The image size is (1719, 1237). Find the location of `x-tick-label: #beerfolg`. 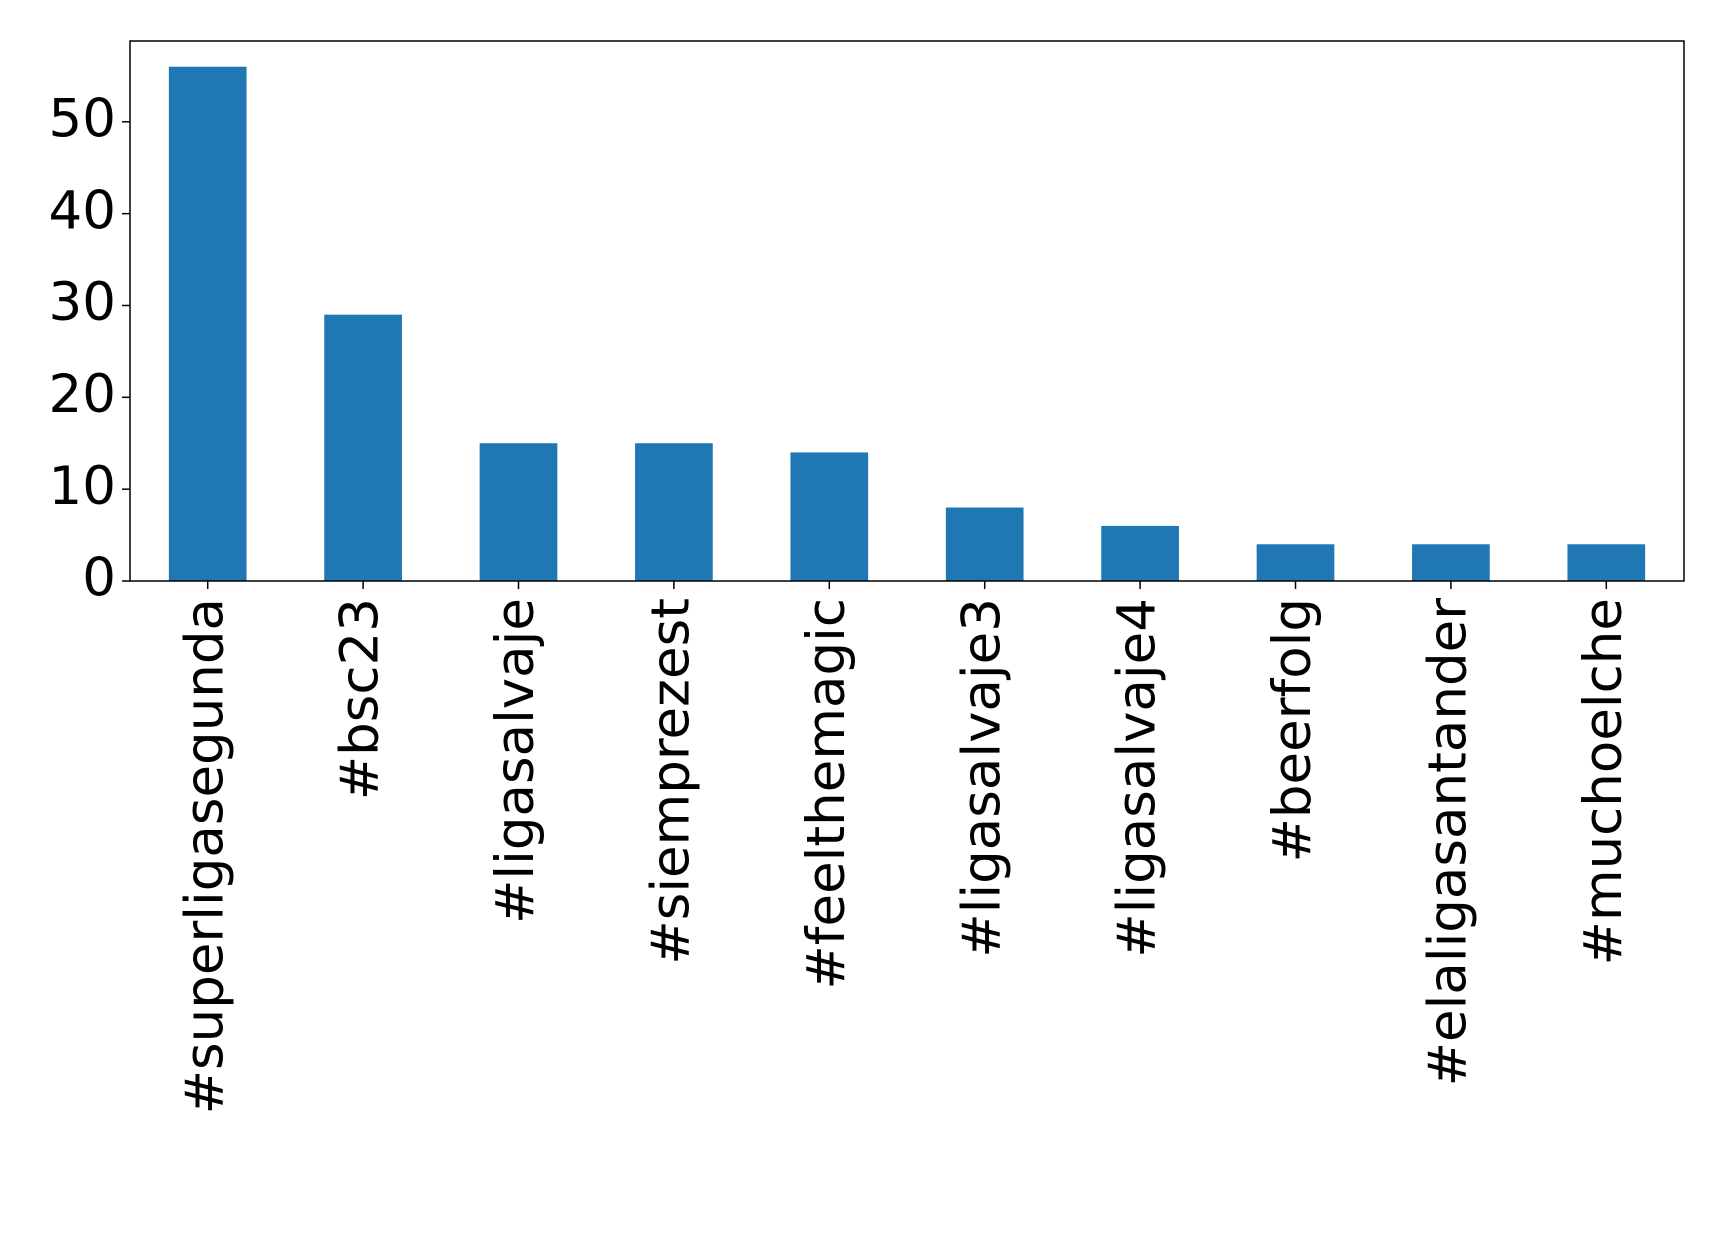

x-tick-label: #beerfolg is located at coordinates (1292, 730).